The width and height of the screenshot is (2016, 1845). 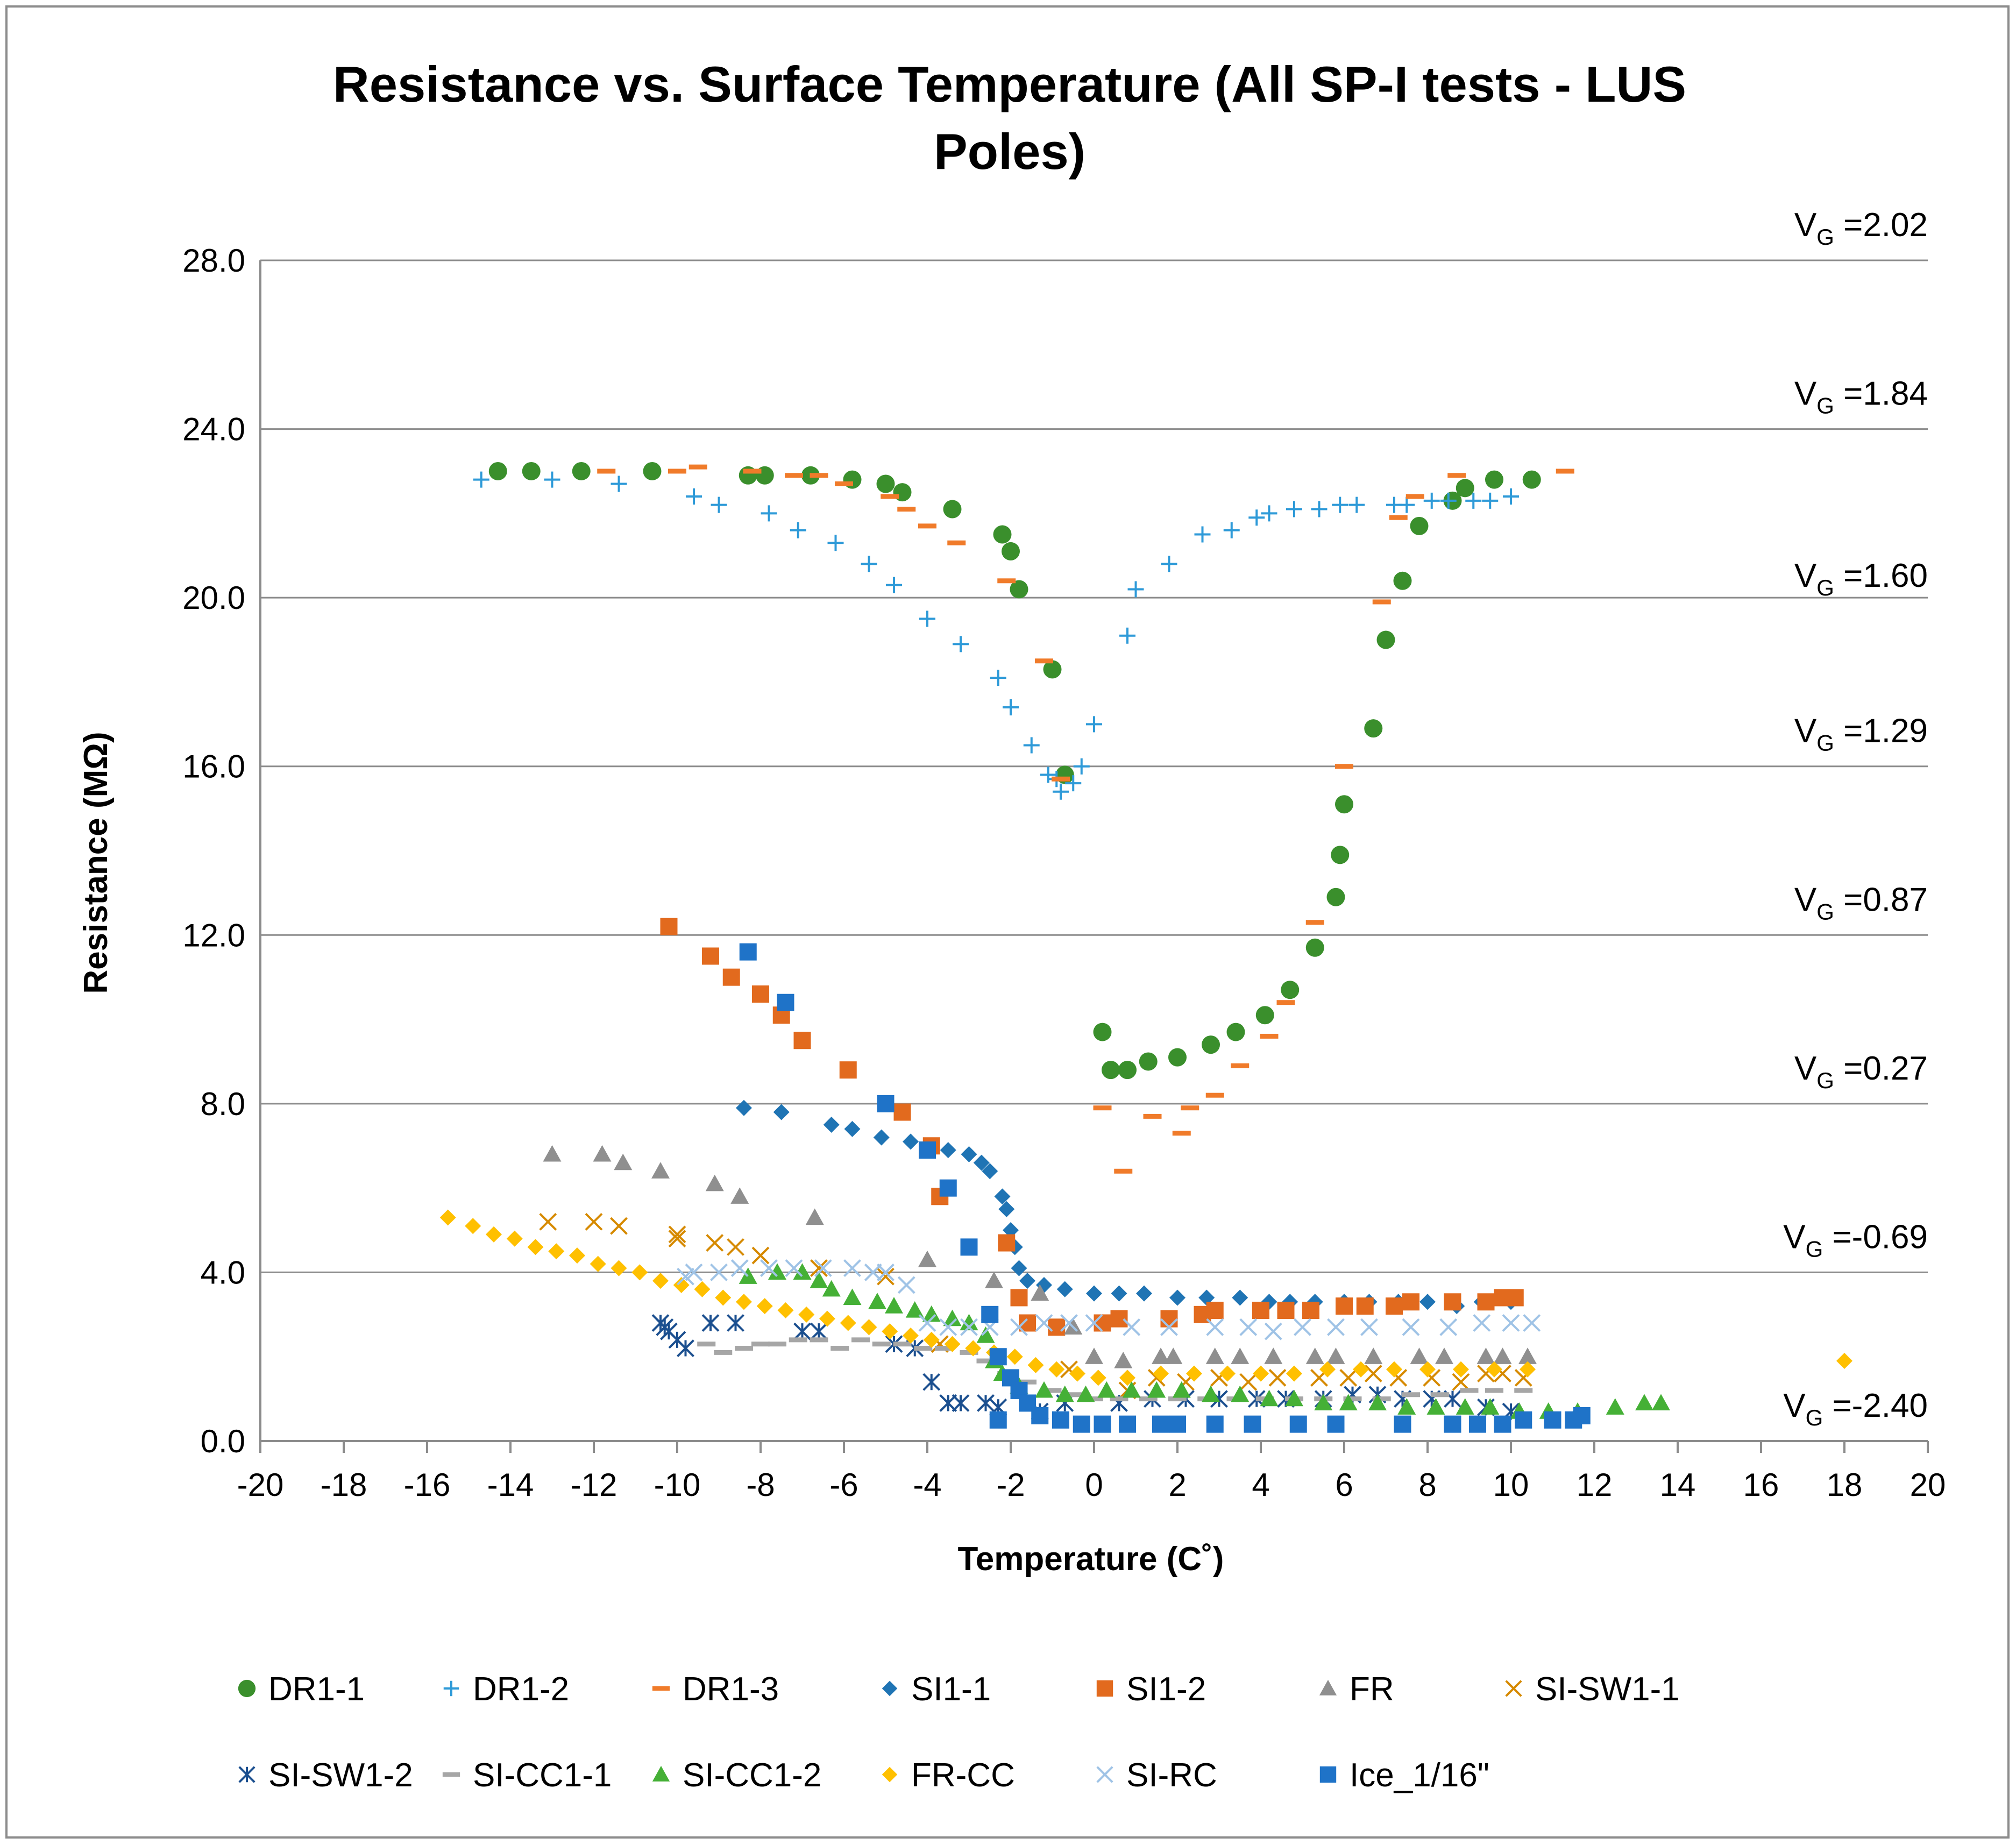 What do you see at coordinates (1761, 1485) in the screenshot?
I see `x-tick-label: 16` at bounding box center [1761, 1485].